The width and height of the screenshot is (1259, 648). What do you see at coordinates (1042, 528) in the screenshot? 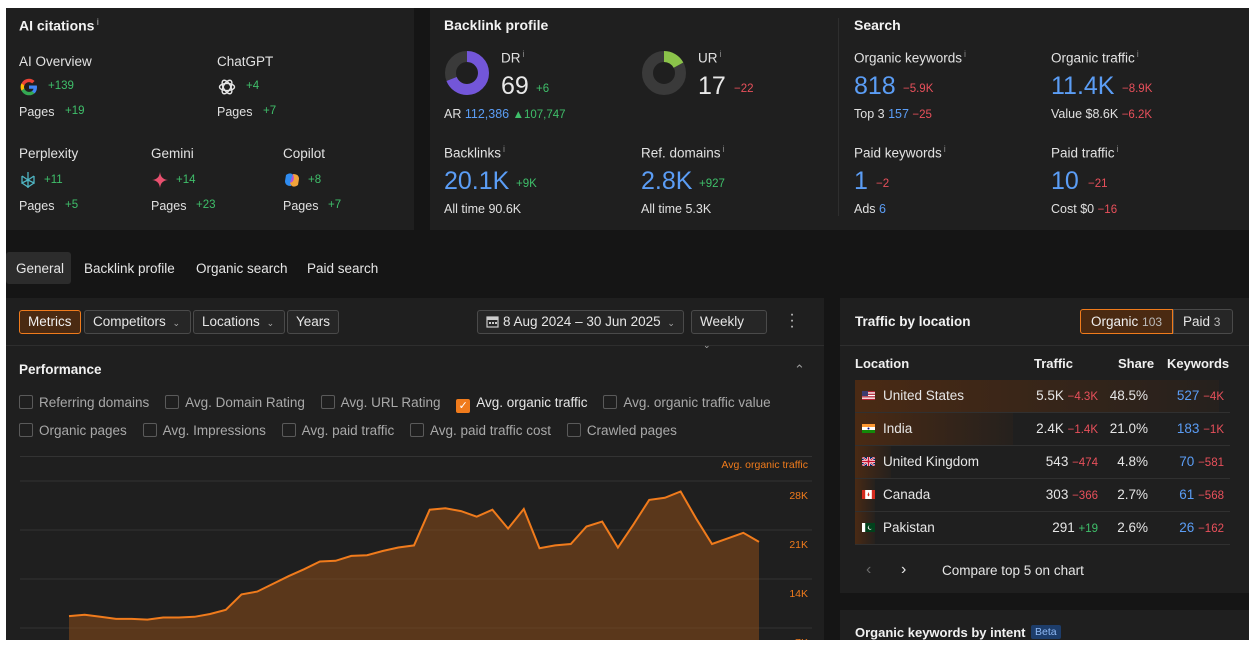
I see `location-row-pakistan: Pakistan 291 +19 2.6% 26 −162` at bounding box center [1042, 528].